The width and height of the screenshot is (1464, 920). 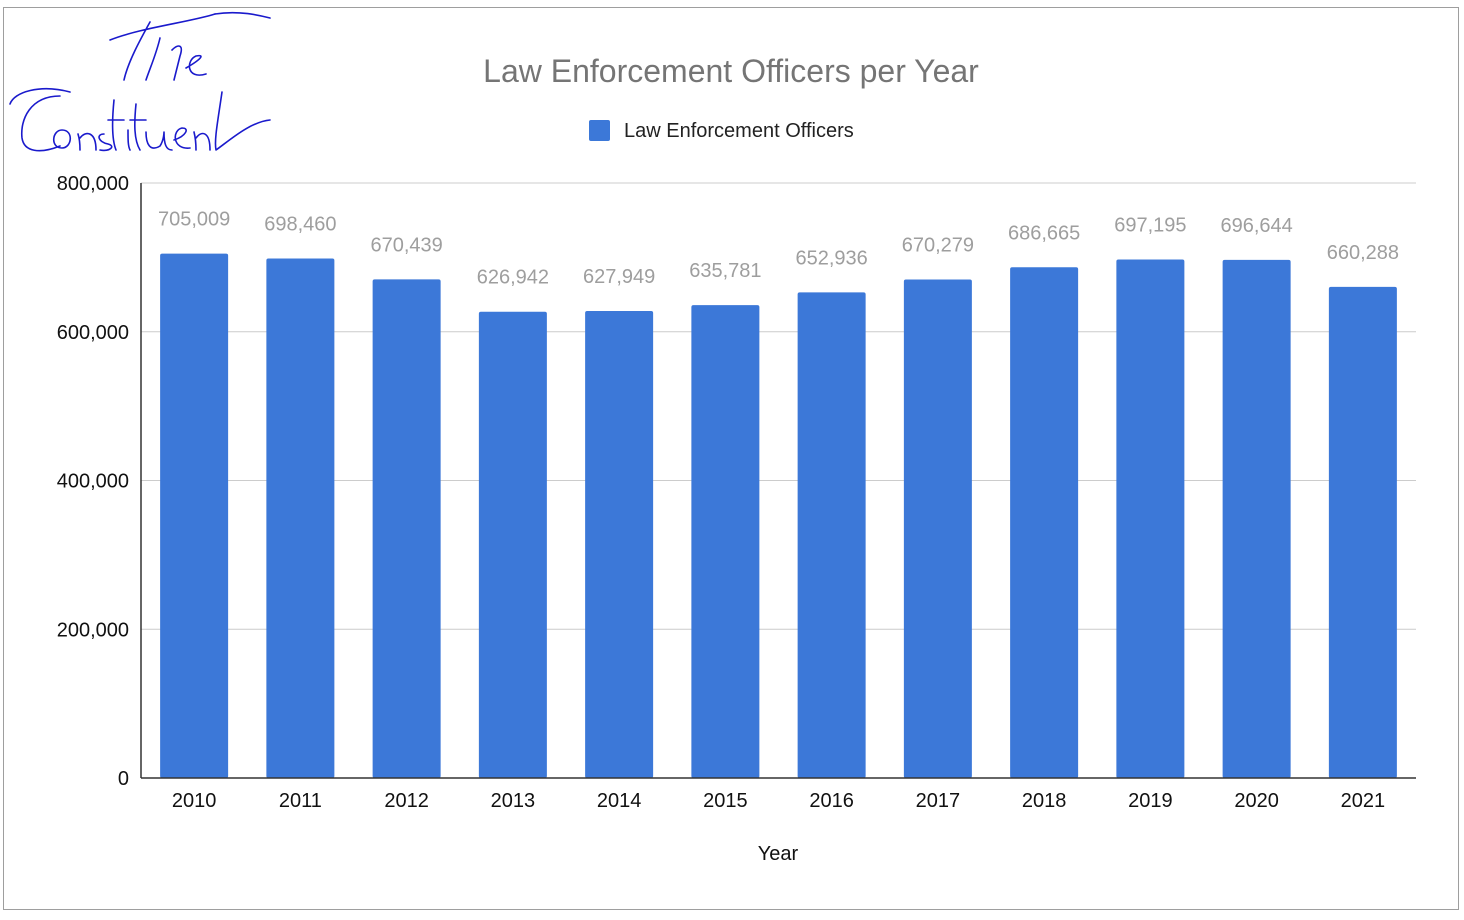 I want to click on x-tick-label: 2012, so click(x=406, y=801).